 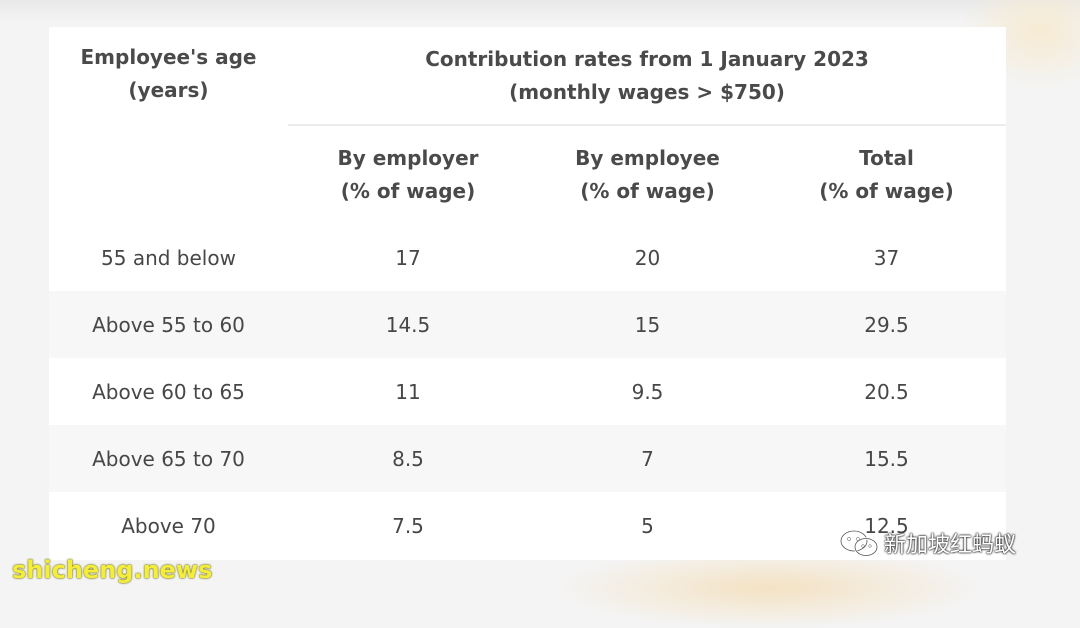 What do you see at coordinates (408, 391) in the screenshot?
I see `cell-employer-rate: 11` at bounding box center [408, 391].